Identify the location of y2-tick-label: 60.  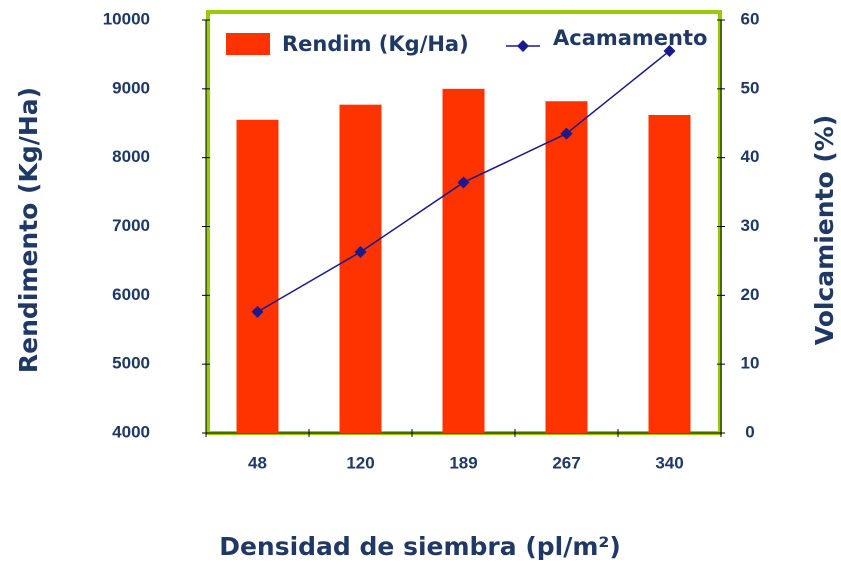
(750, 18).